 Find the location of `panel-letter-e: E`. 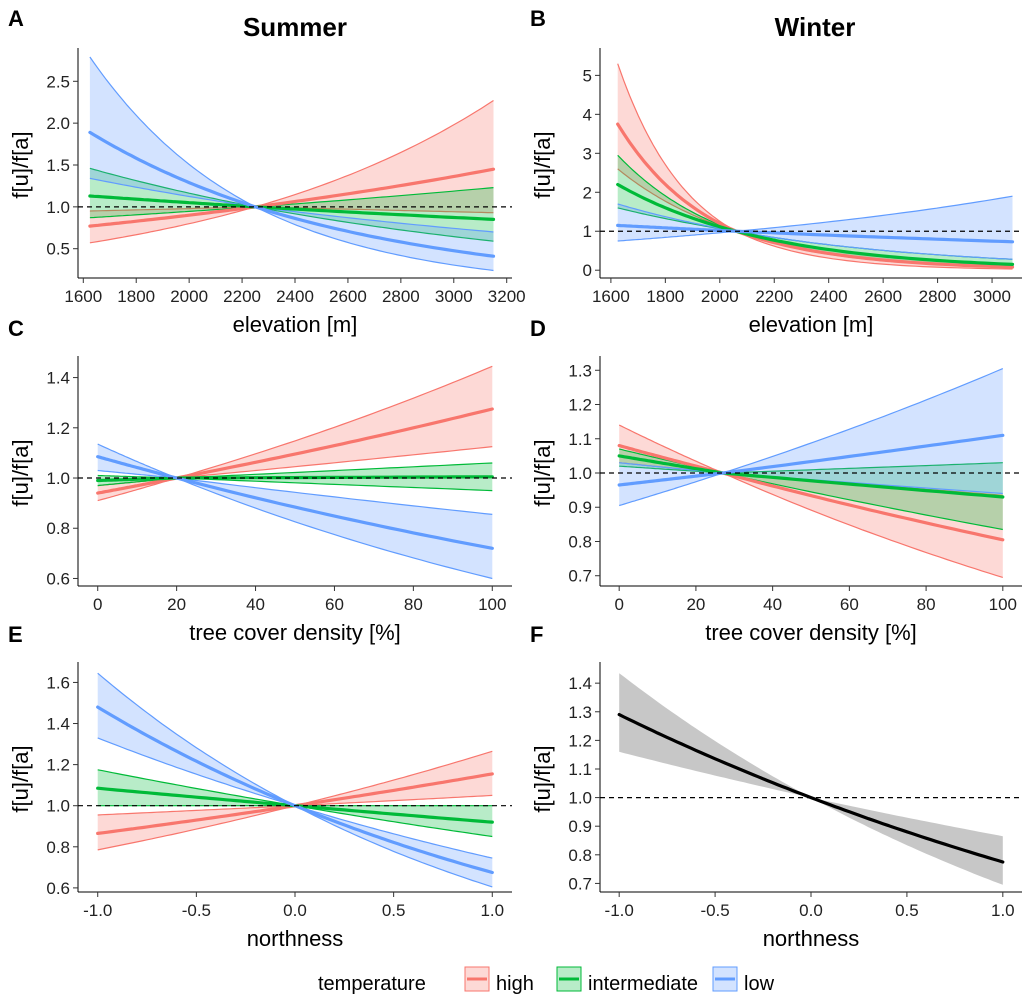

panel-letter-e: E is located at coordinates (15, 634).